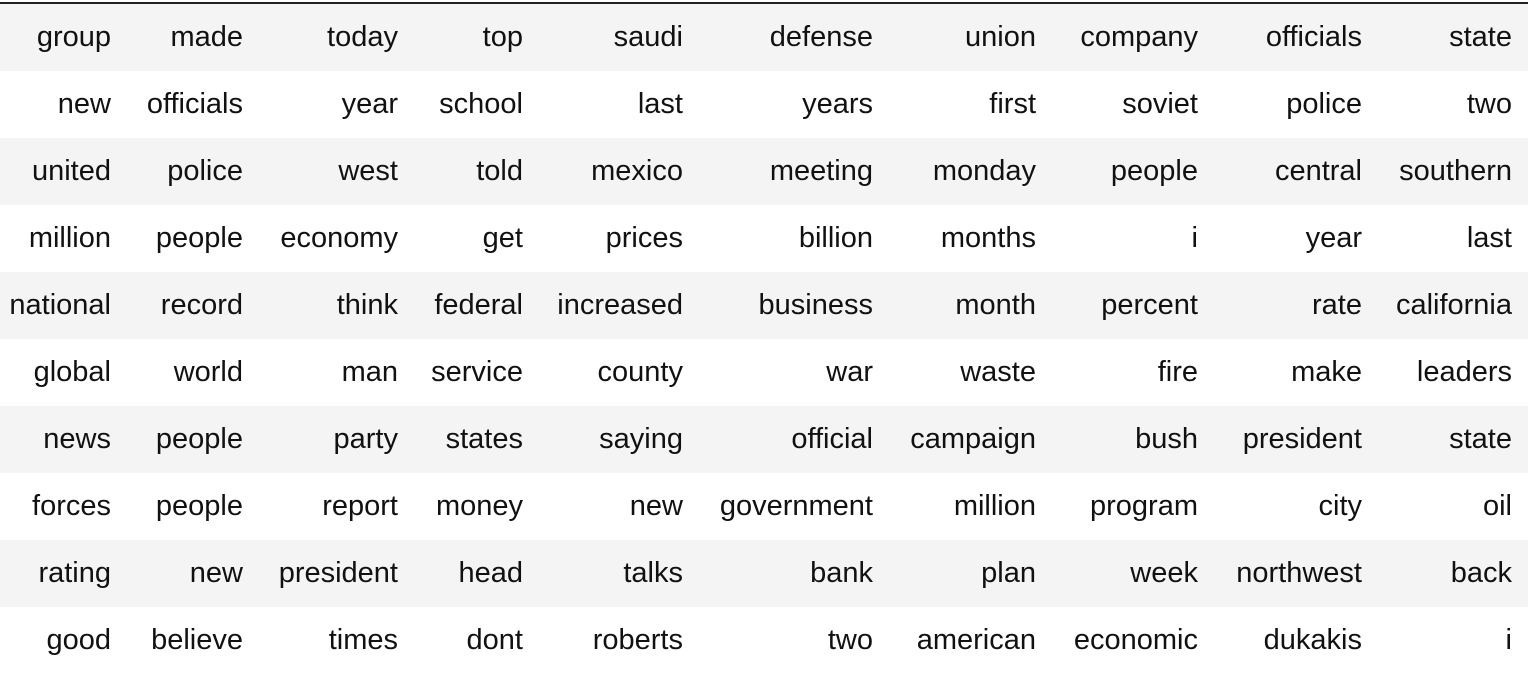  Describe the element at coordinates (1139, 37) in the screenshot. I see `table-cell: company` at that location.